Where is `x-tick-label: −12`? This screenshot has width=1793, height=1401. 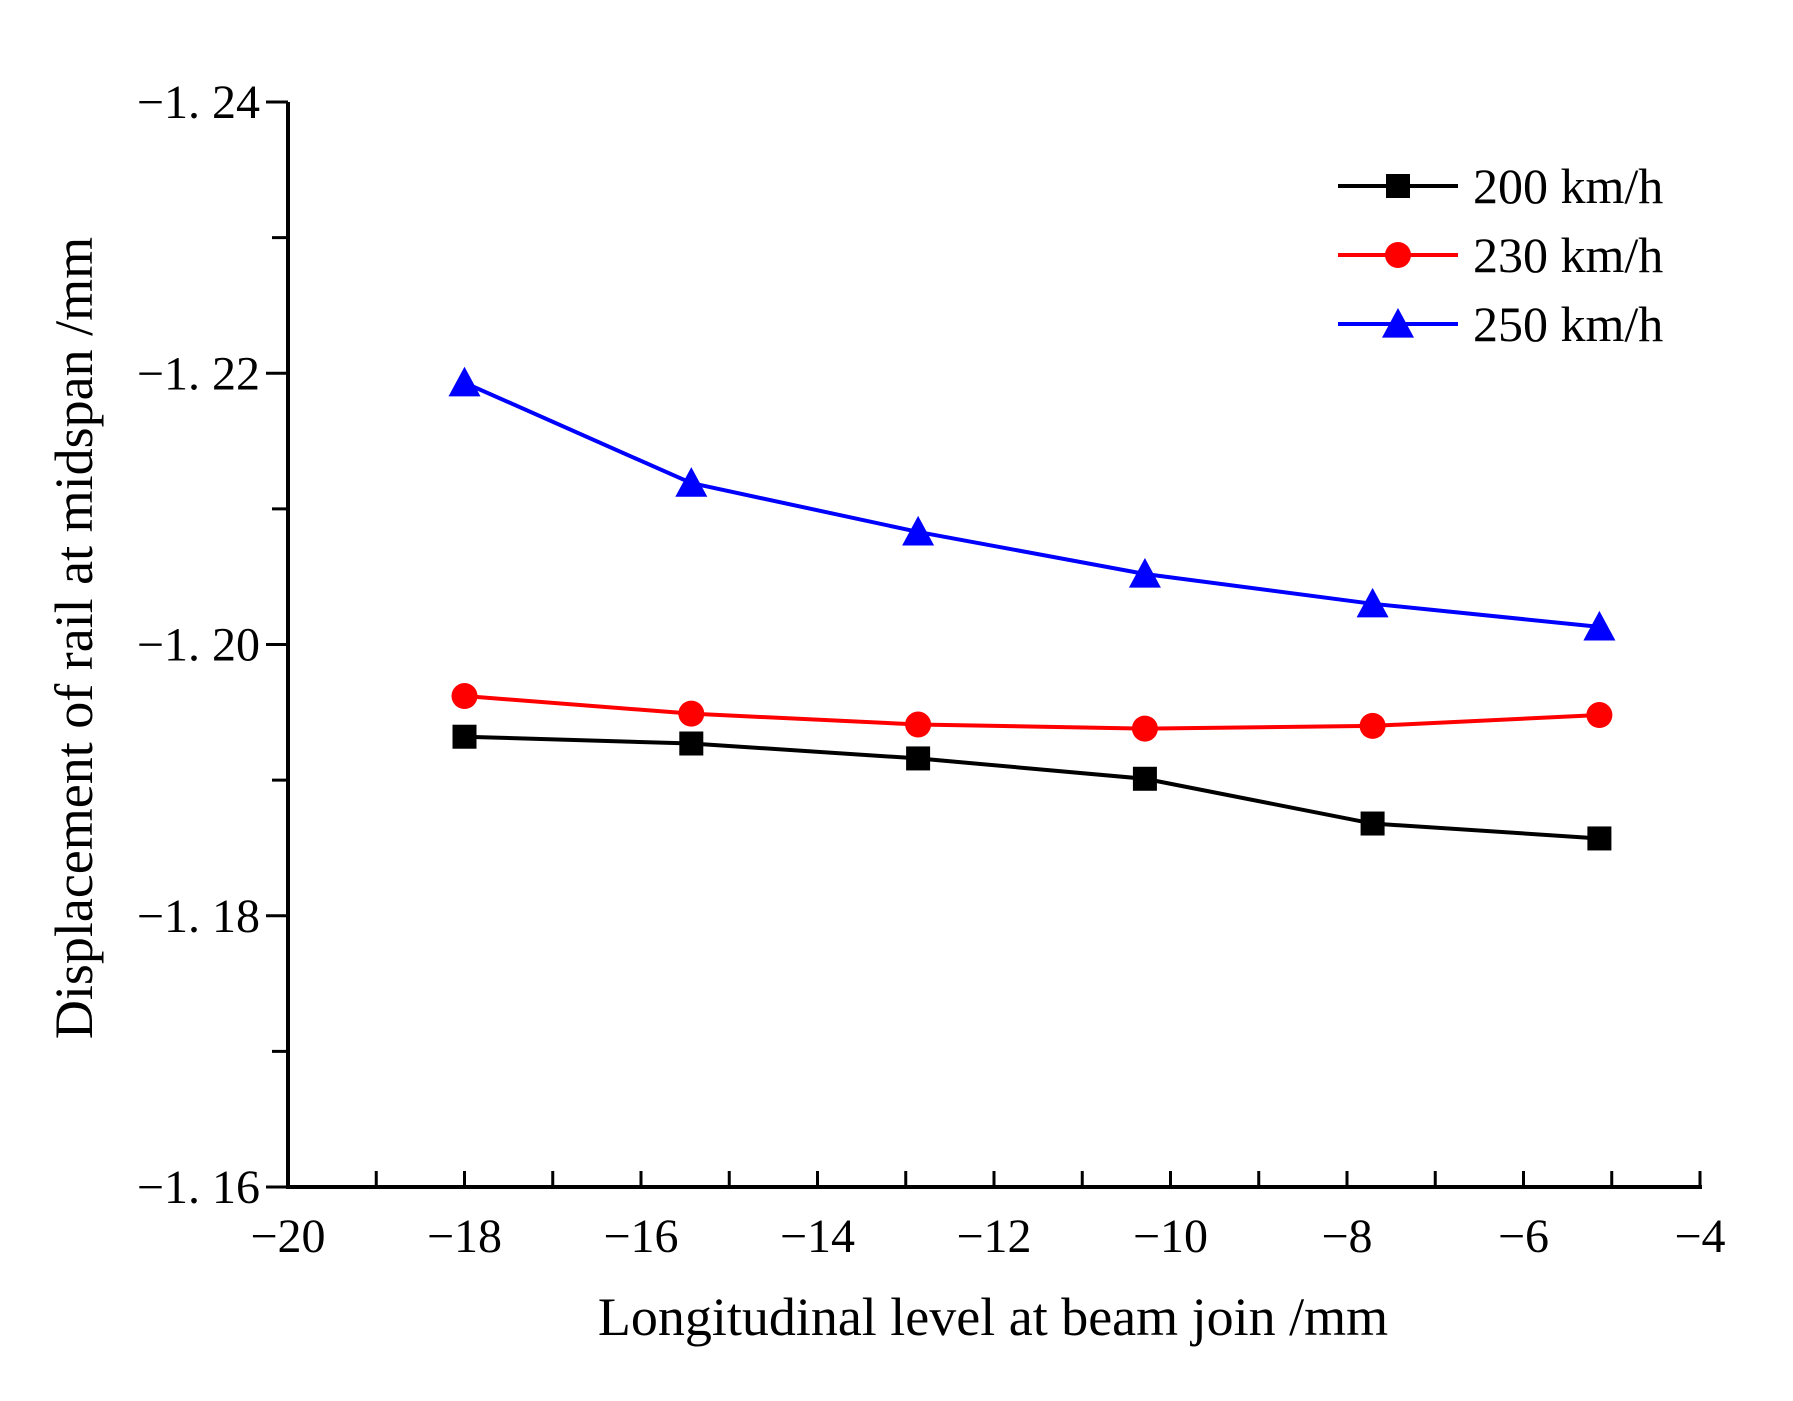 x-tick-label: −12 is located at coordinates (993, 1236).